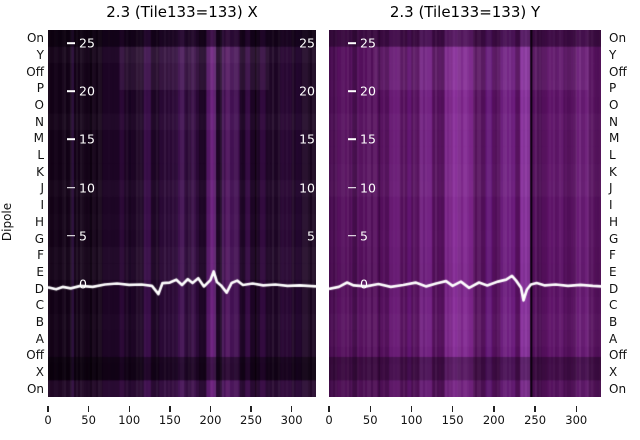 This screenshot has height=440, width=640. What do you see at coordinates (613, 55) in the screenshot?
I see `row-label: Y` at bounding box center [613, 55].